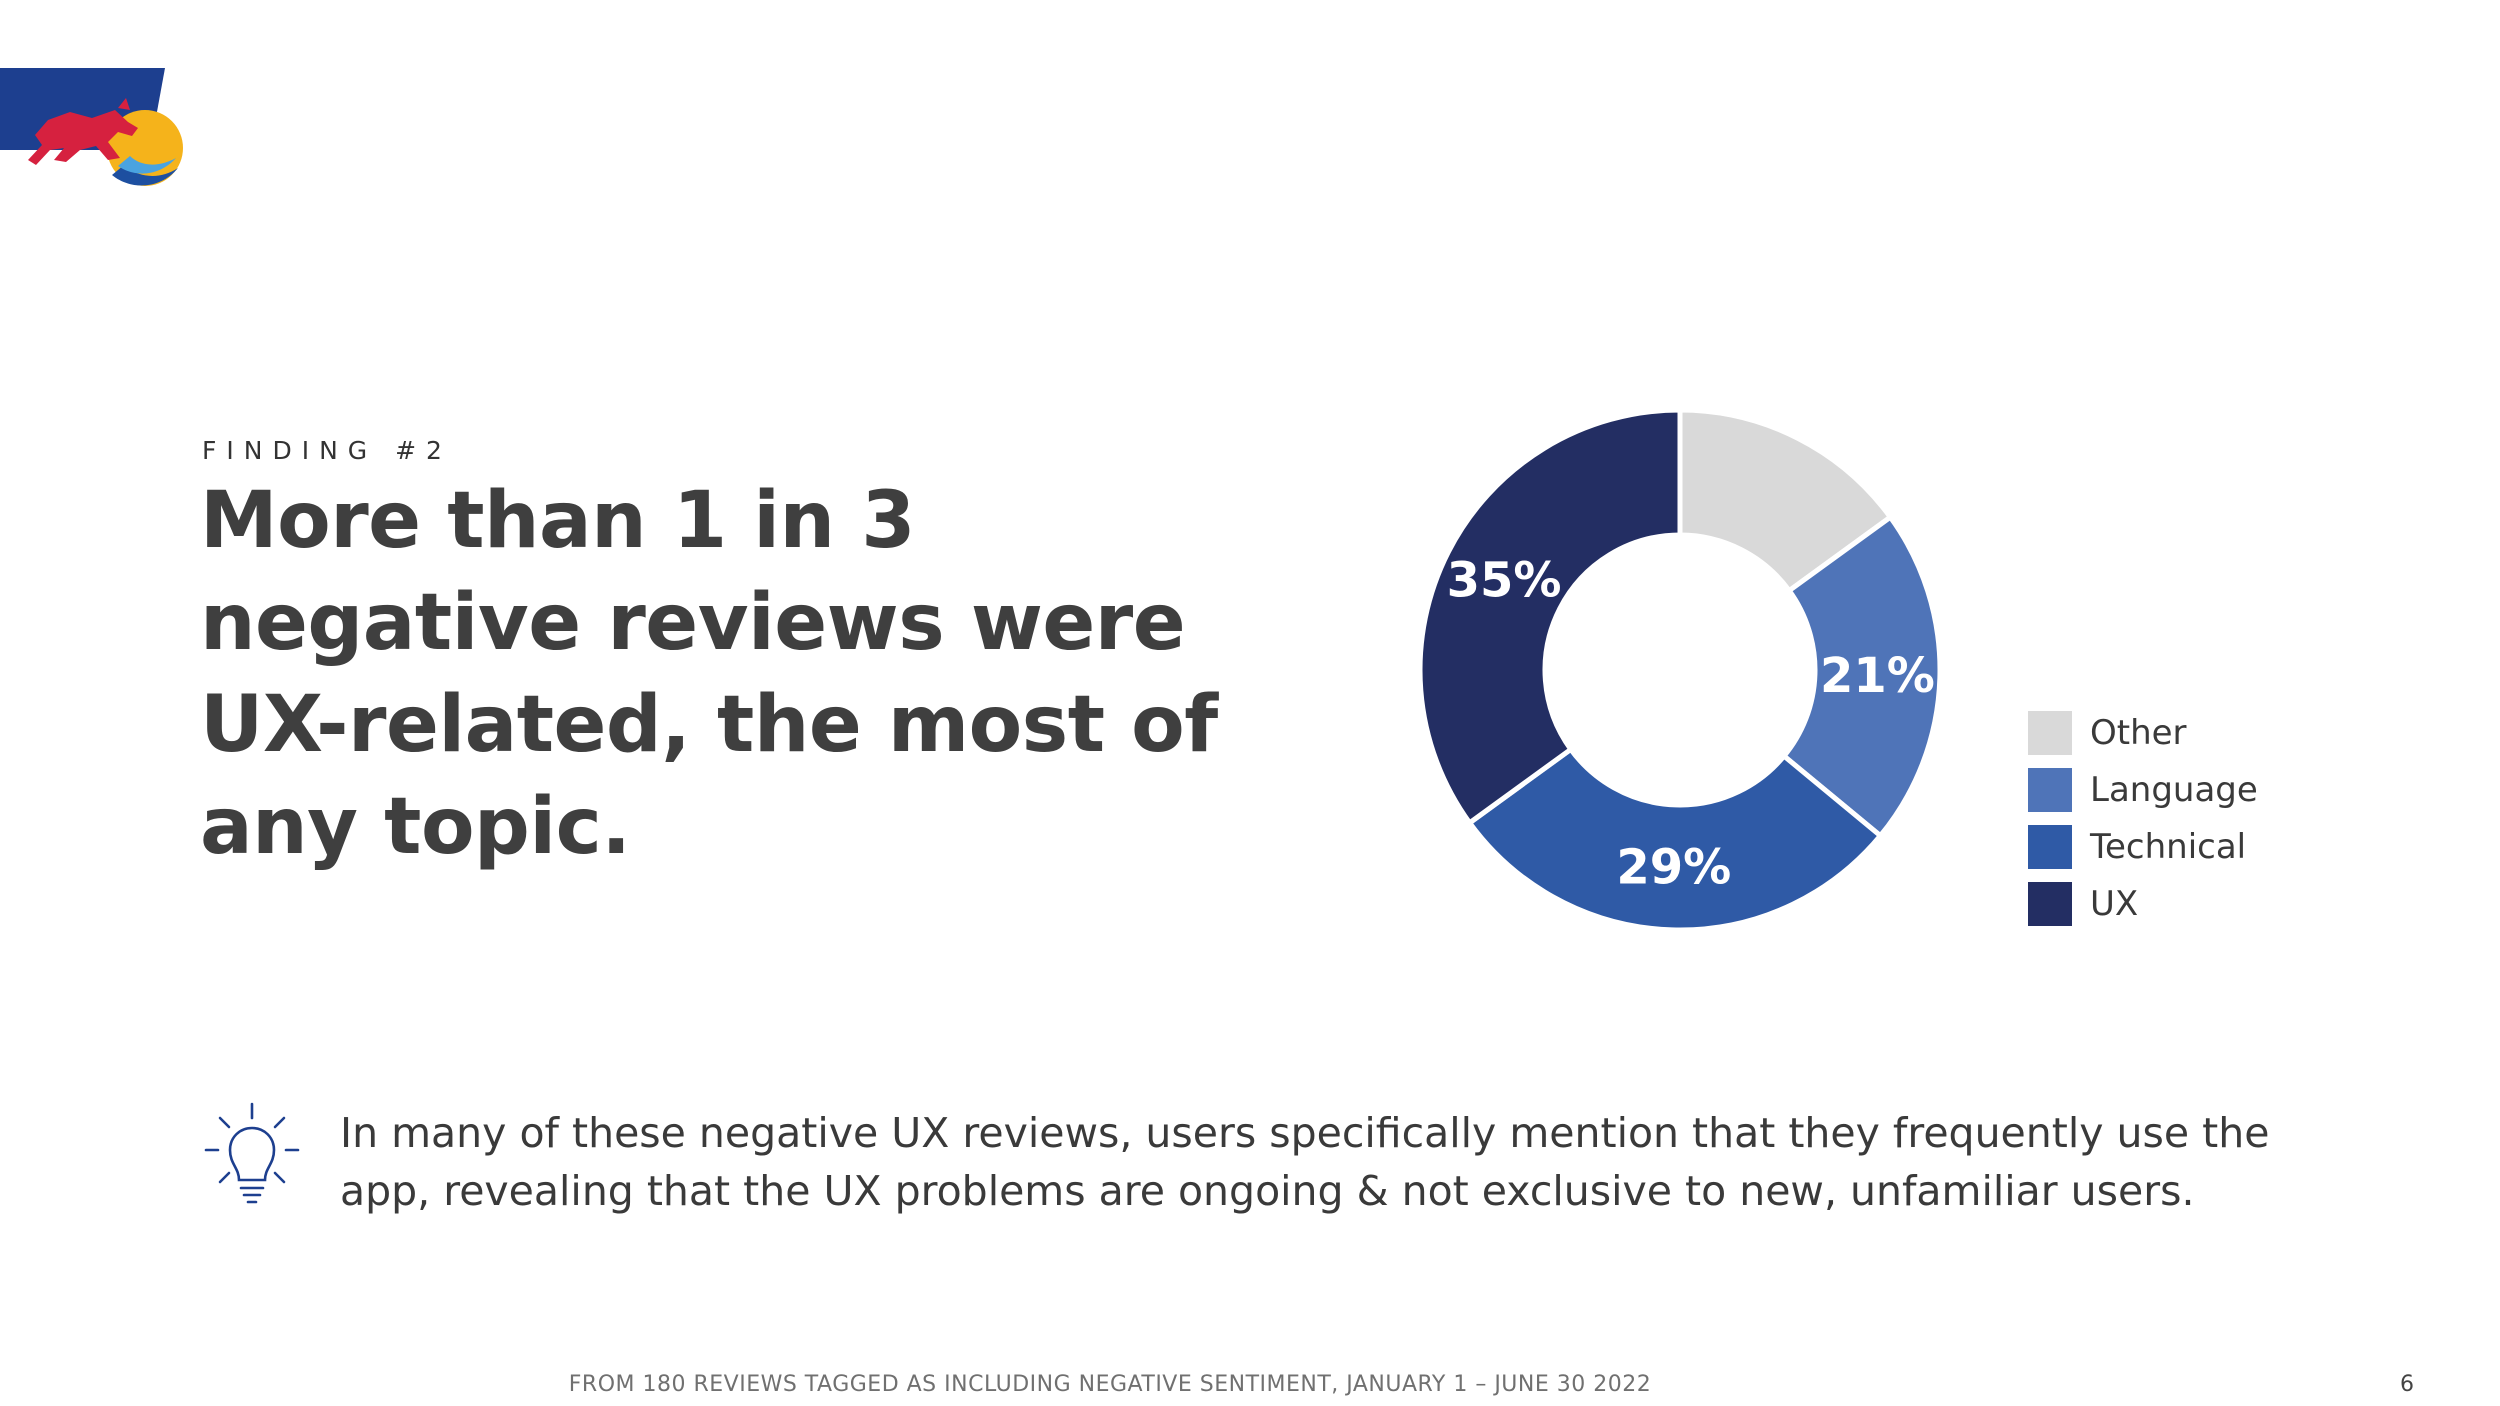 The image size is (2500, 1406). What do you see at coordinates (2138, 732) in the screenshot?
I see `legend-label: Other` at bounding box center [2138, 732].